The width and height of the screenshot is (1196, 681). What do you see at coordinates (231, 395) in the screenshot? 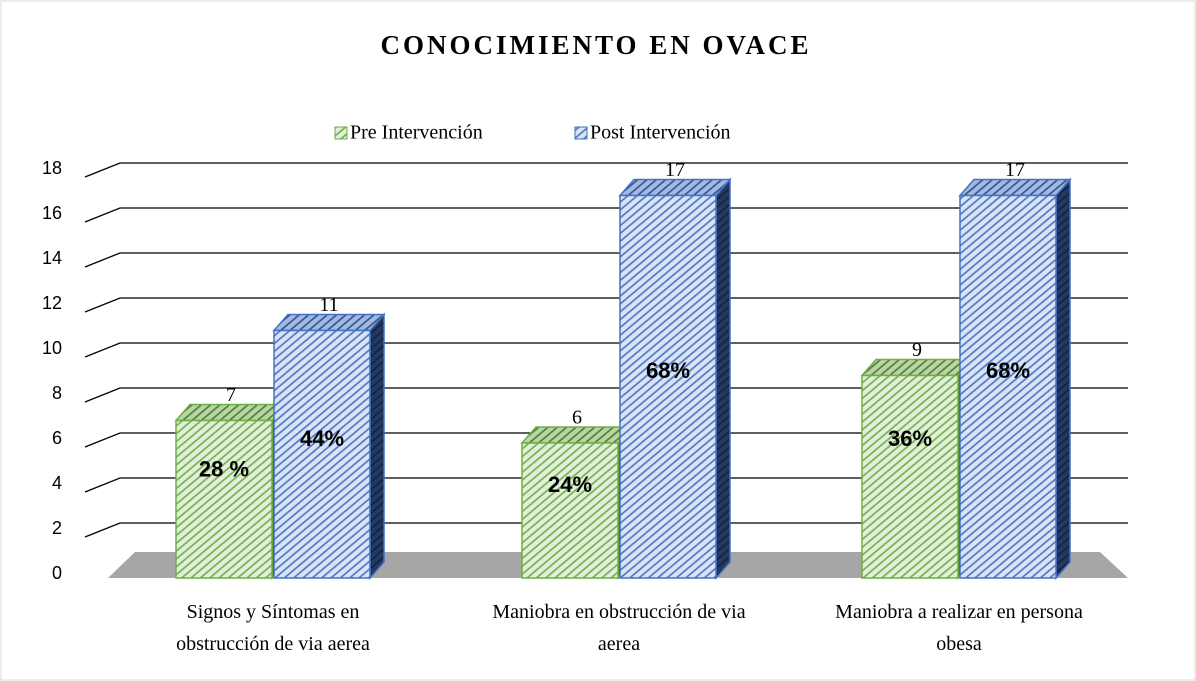
I see `value-label: 7` at bounding box center [231, 395].